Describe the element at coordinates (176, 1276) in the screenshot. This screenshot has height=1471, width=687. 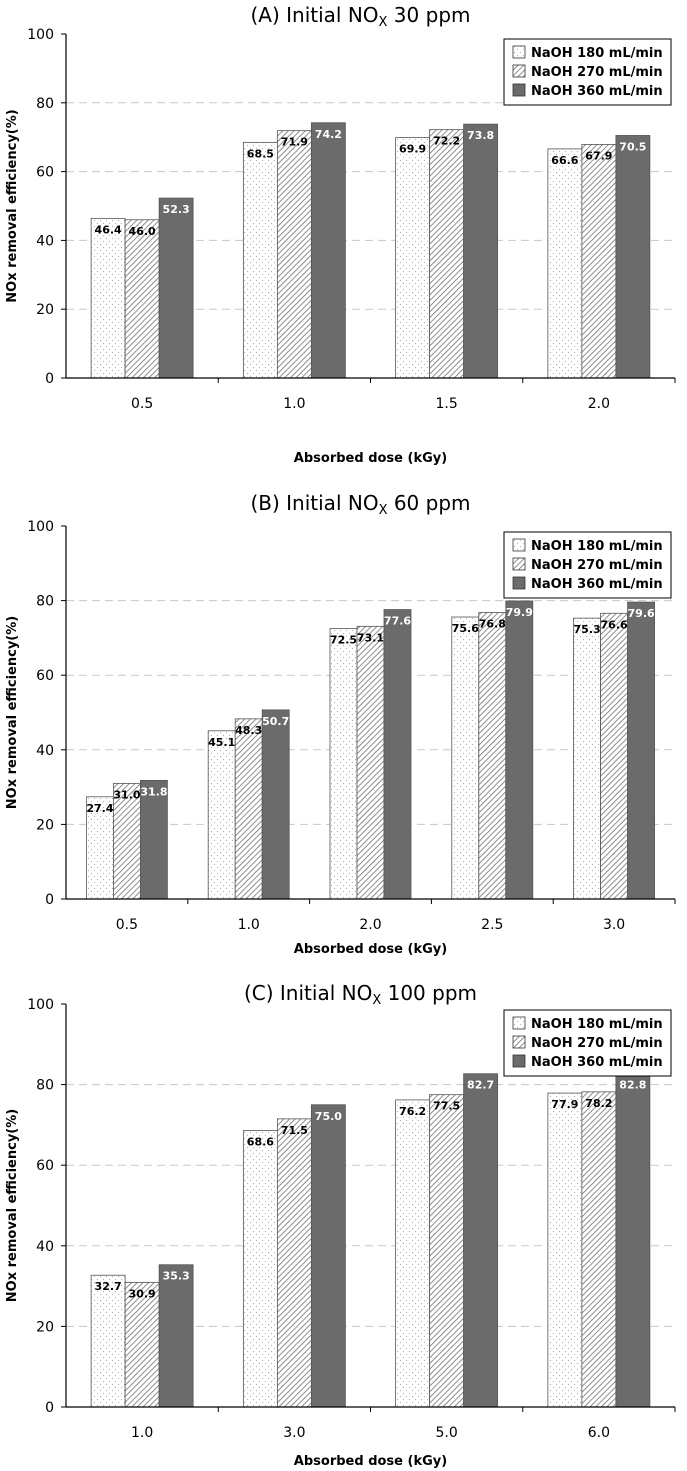
I see `data-label: 35.3` at that location.